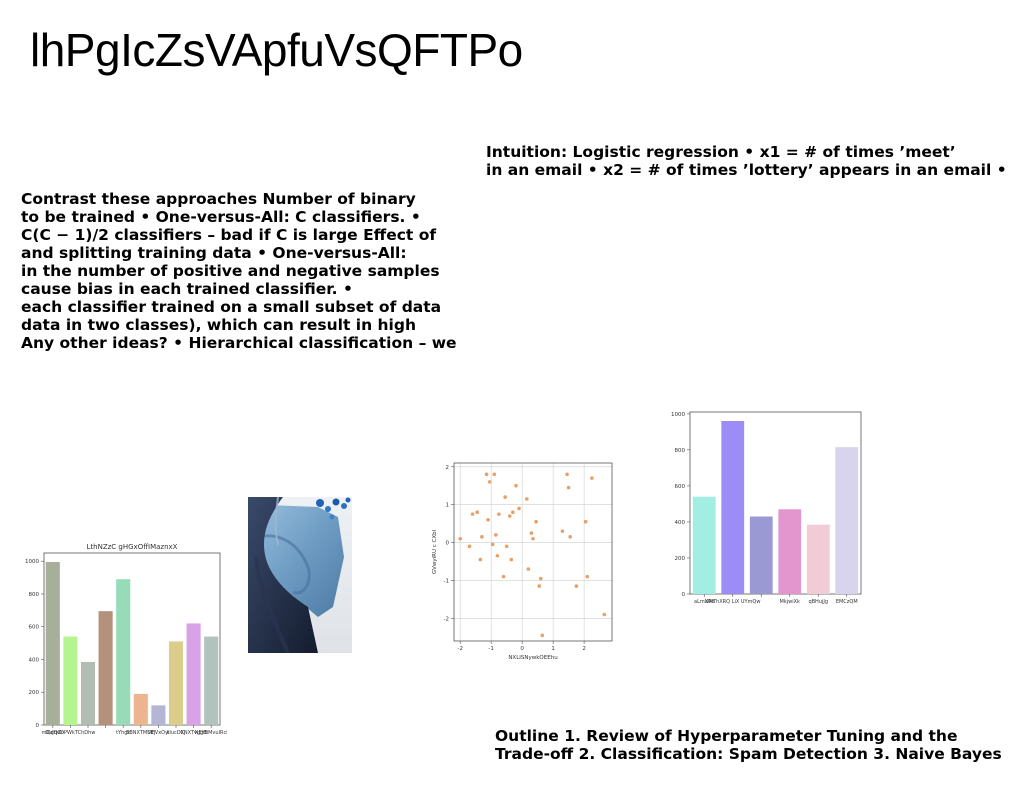 The image size is (1024, 788). I want to click on x-tick-label: kIucDXJ, so click(175, 733).